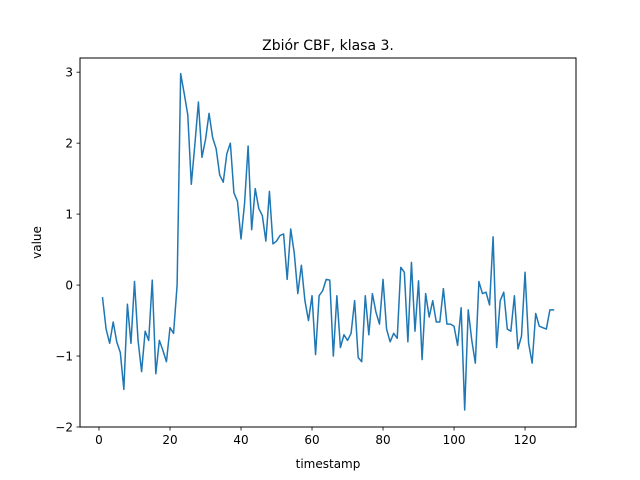  Describe the element at coordinates (240, 440) in the screenshot. I see `x-tick-label: 40` at that location.